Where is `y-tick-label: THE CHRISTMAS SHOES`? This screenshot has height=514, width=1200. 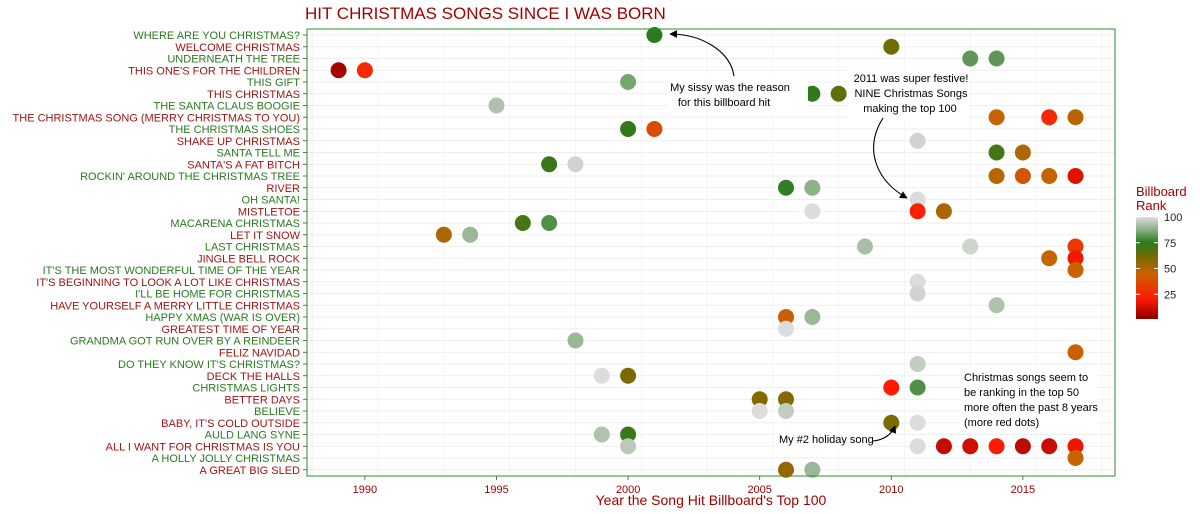 y-tick-label: THE CHRISTMAS SHOES is located at coordinates (234, 130).